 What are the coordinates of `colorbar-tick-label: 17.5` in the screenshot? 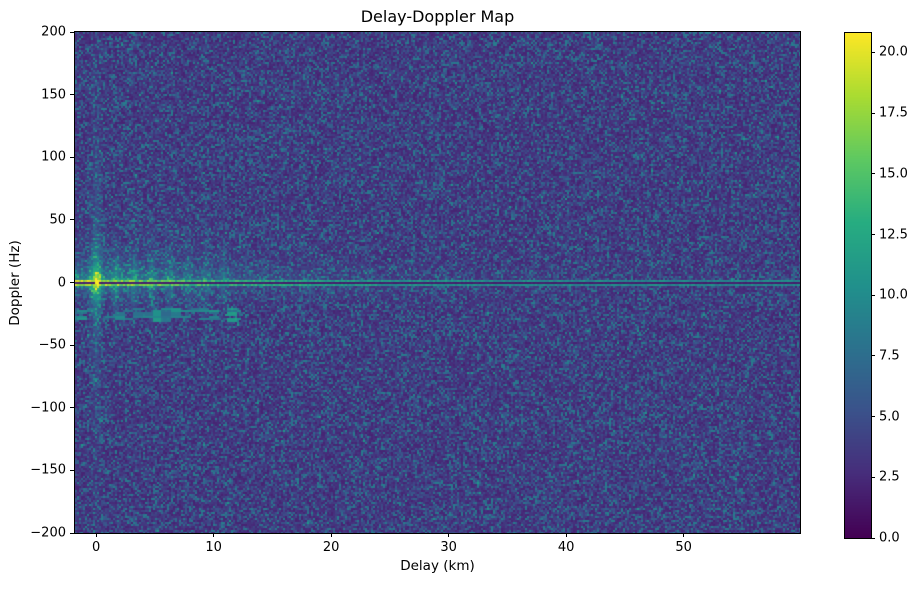 It's located at (893, 113).